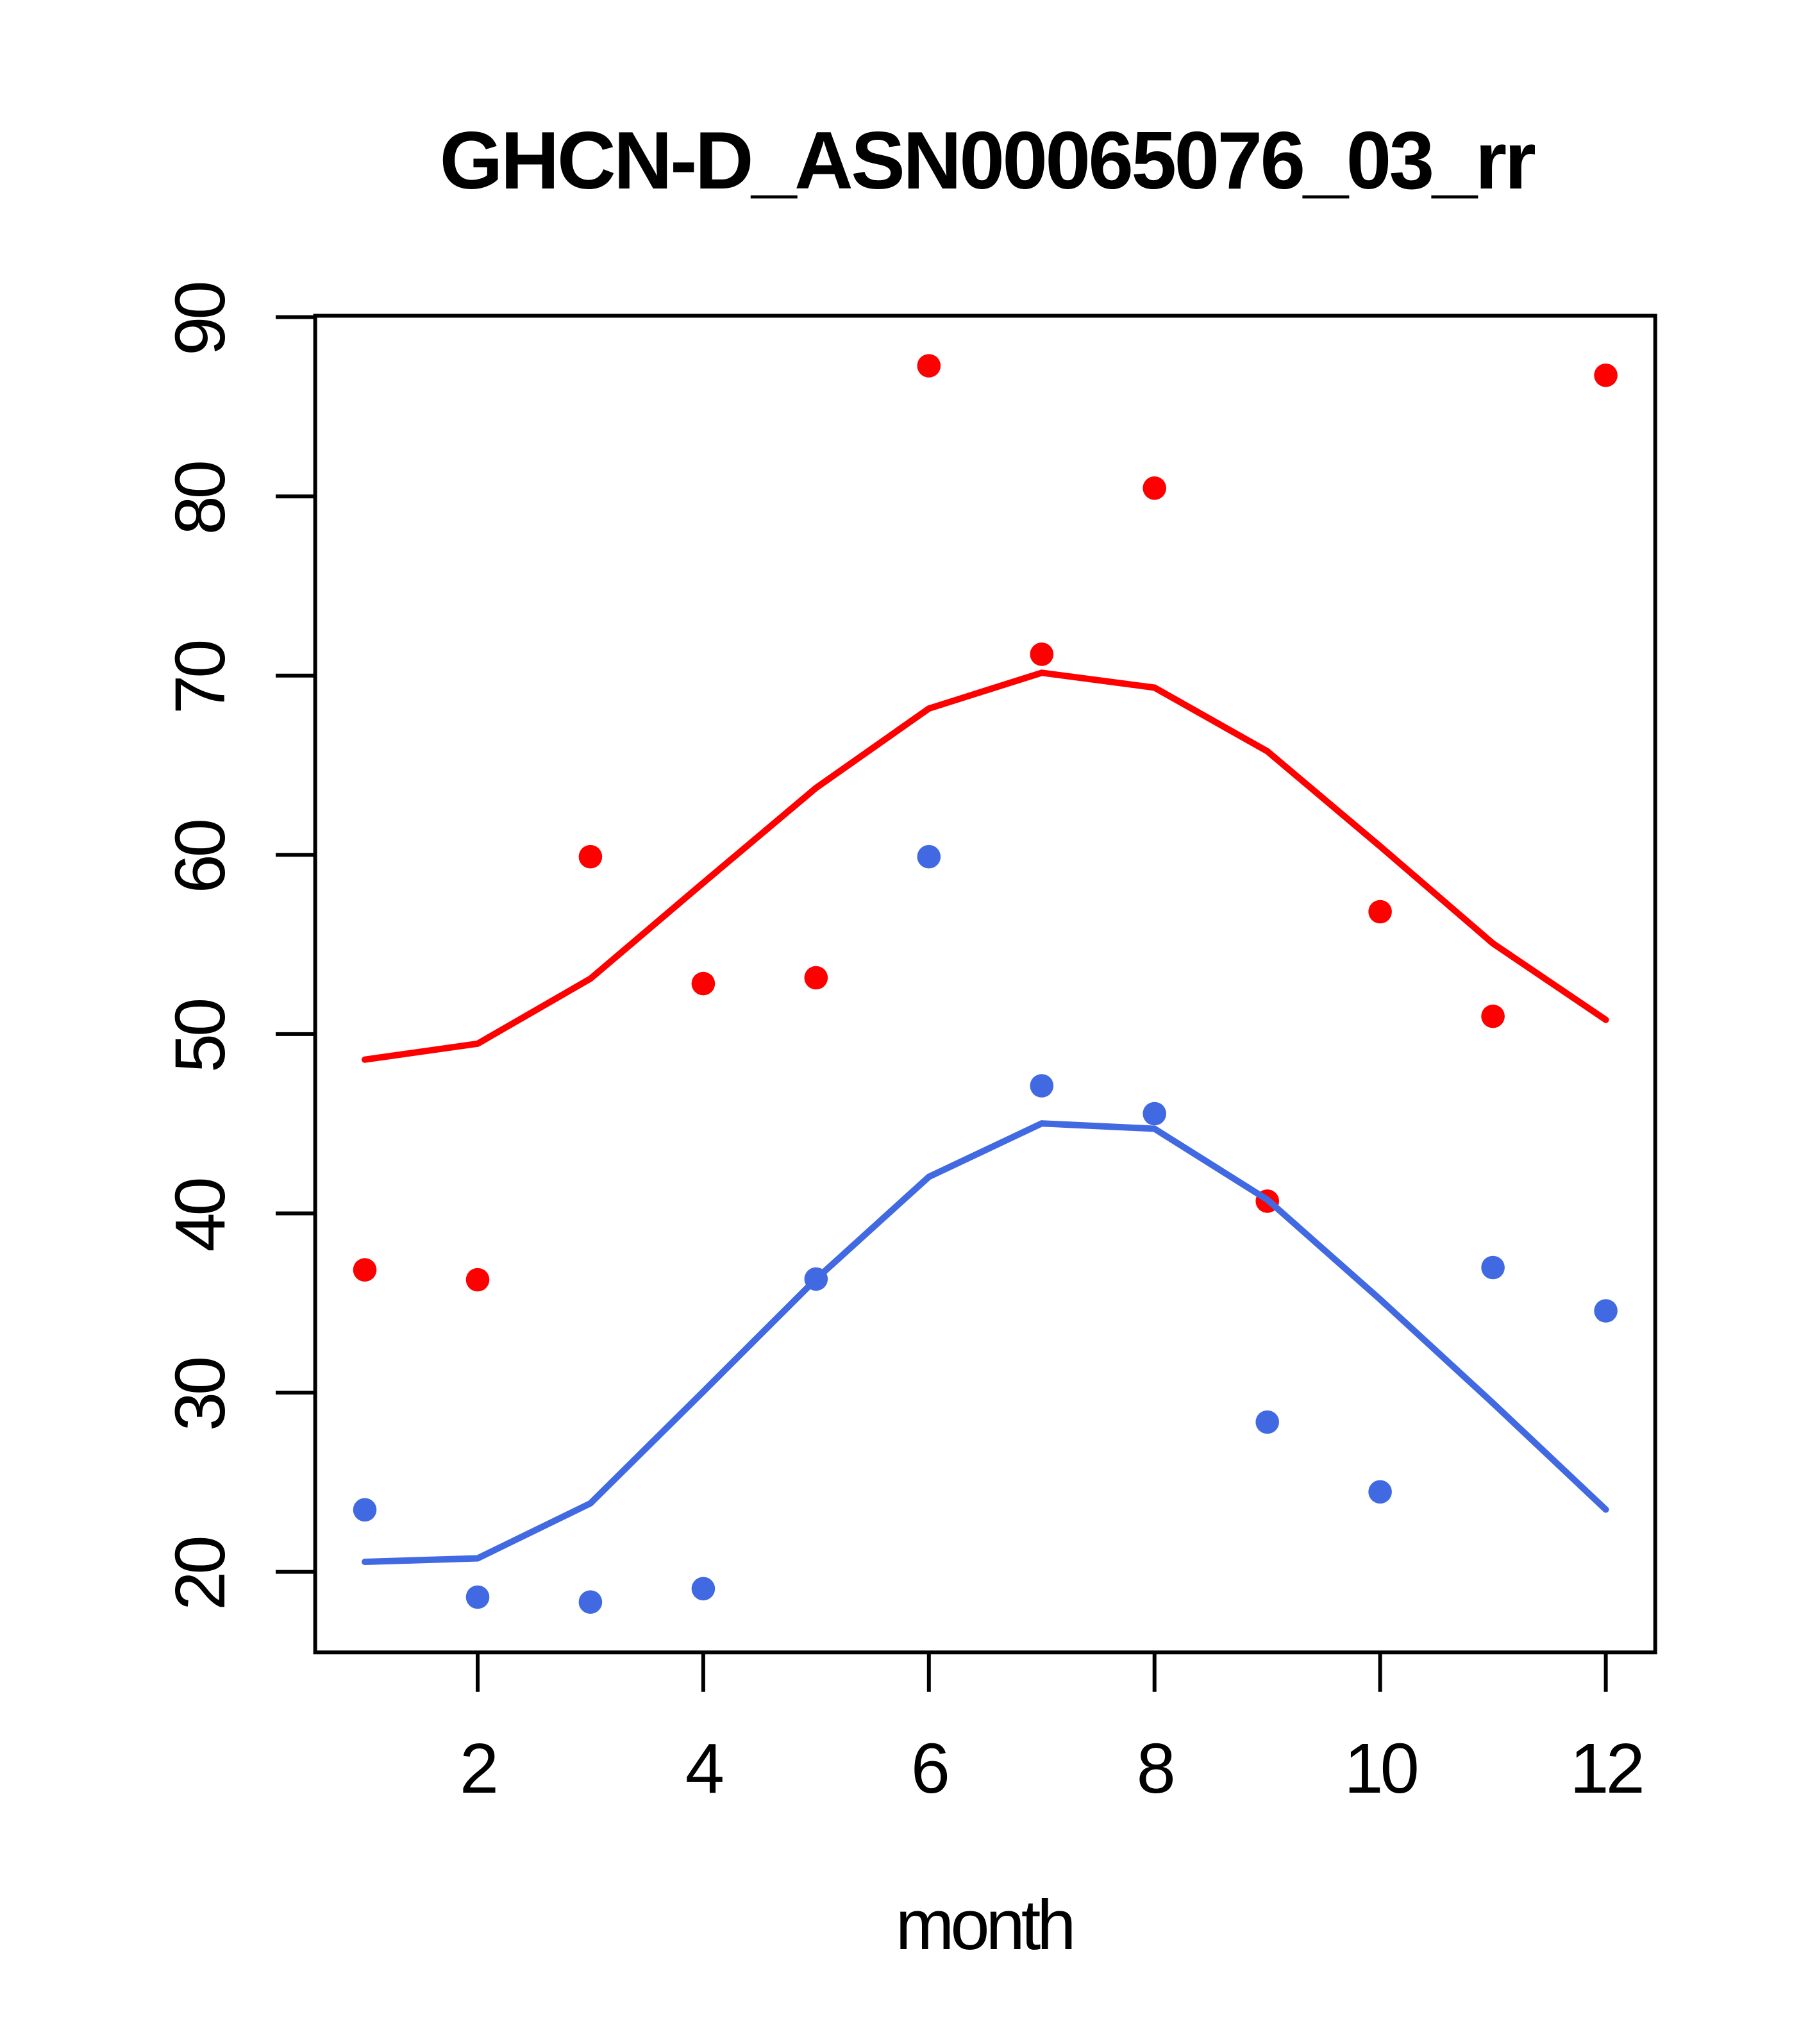 This screenshot has height=2044, width=1817. I want to click on svg-text: 30, so click(201, 1395).